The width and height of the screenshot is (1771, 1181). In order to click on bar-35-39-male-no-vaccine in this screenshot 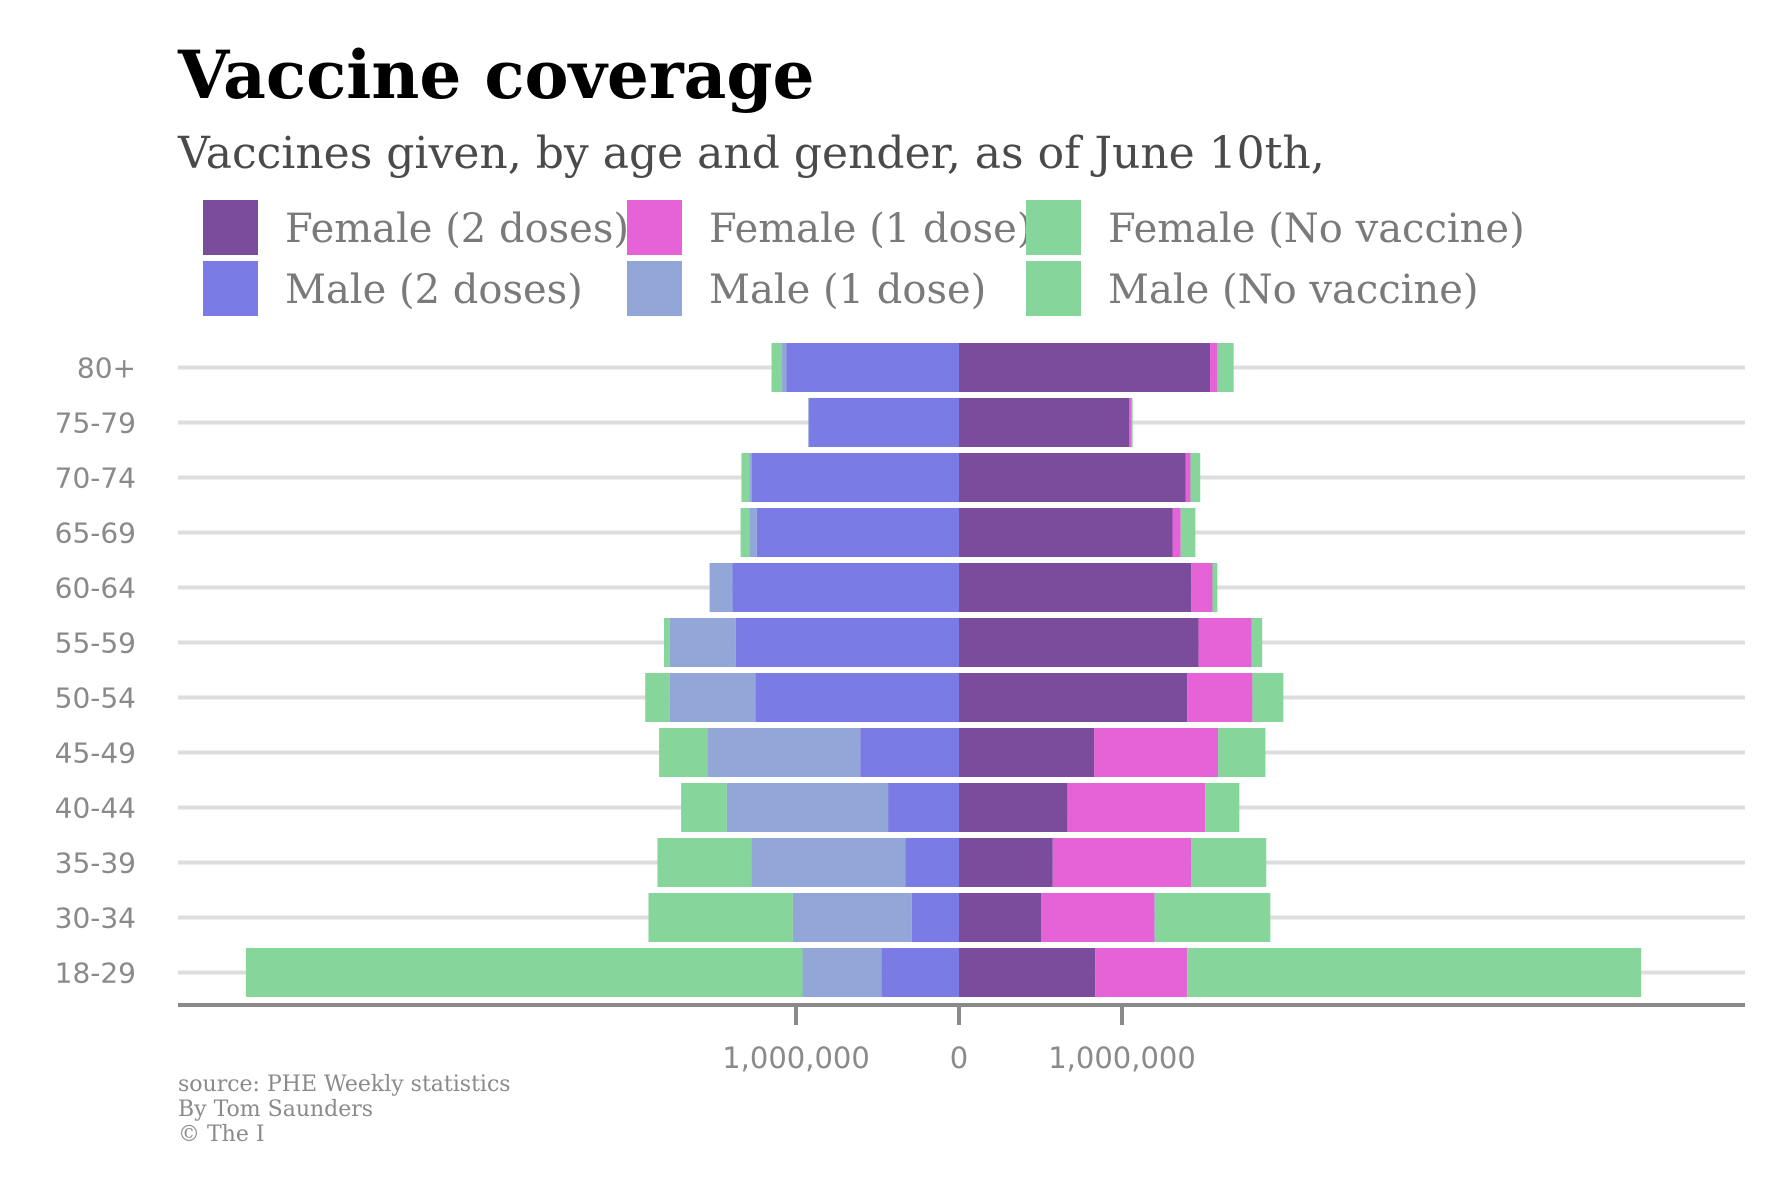, I will do `click(704, 862)`.